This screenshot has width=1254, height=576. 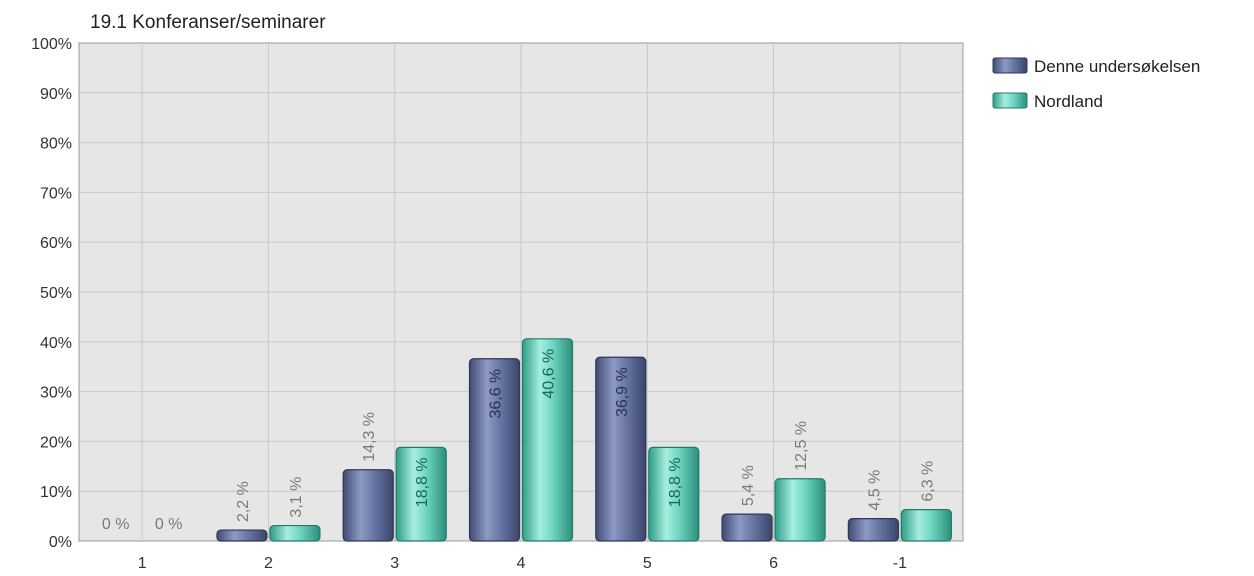 What do you see at coordinates (56, 442) in the screenshot?
I see `y-tick-label: 20%` at bounding box center [56, 442].